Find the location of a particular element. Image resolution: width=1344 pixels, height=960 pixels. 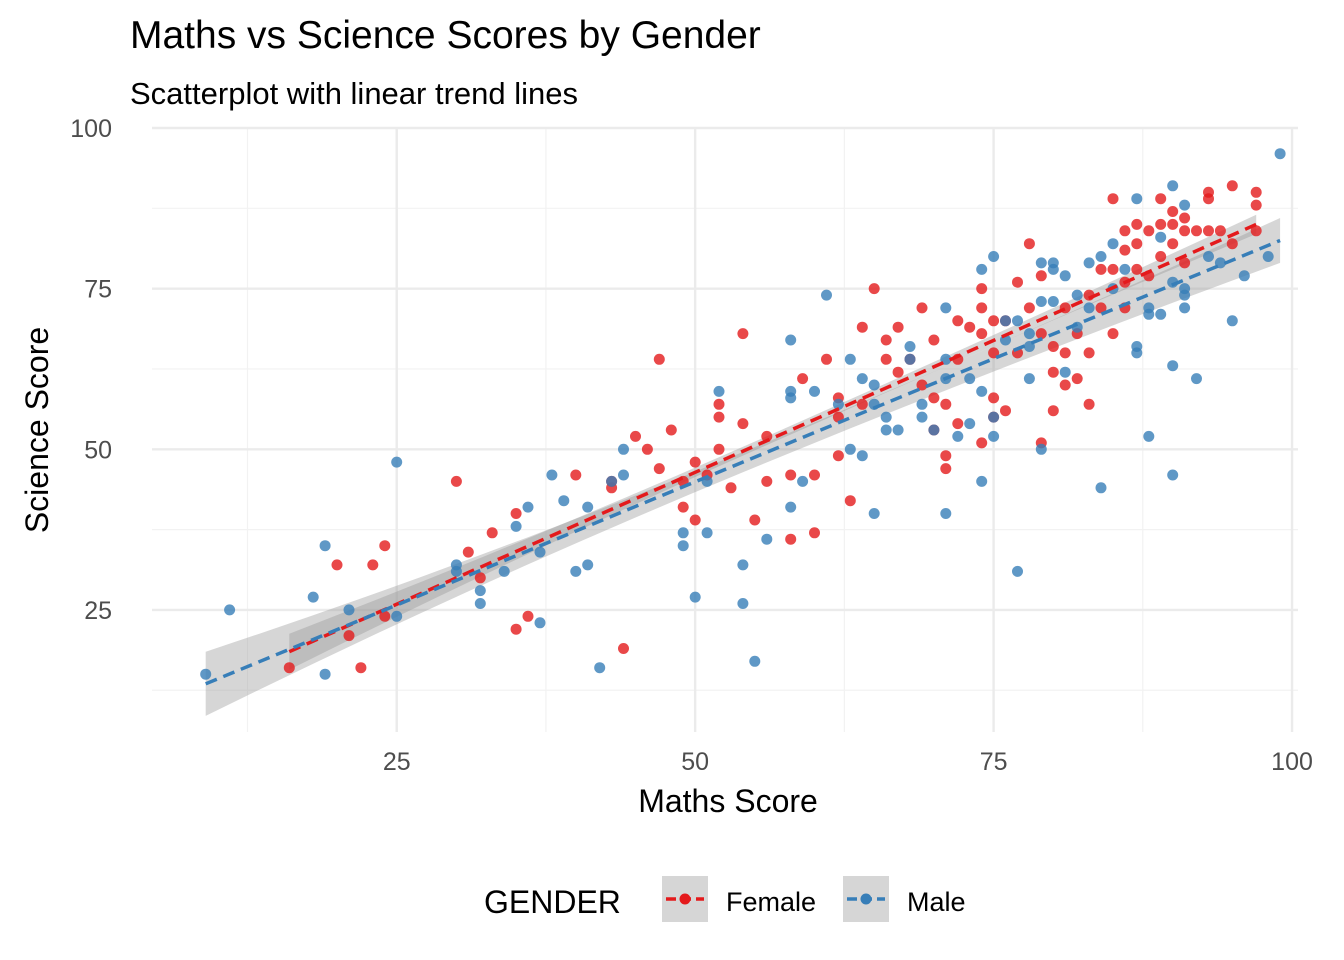

chart-title: Maths vs Science Scores by Gender is located at coordinates (445, 35).